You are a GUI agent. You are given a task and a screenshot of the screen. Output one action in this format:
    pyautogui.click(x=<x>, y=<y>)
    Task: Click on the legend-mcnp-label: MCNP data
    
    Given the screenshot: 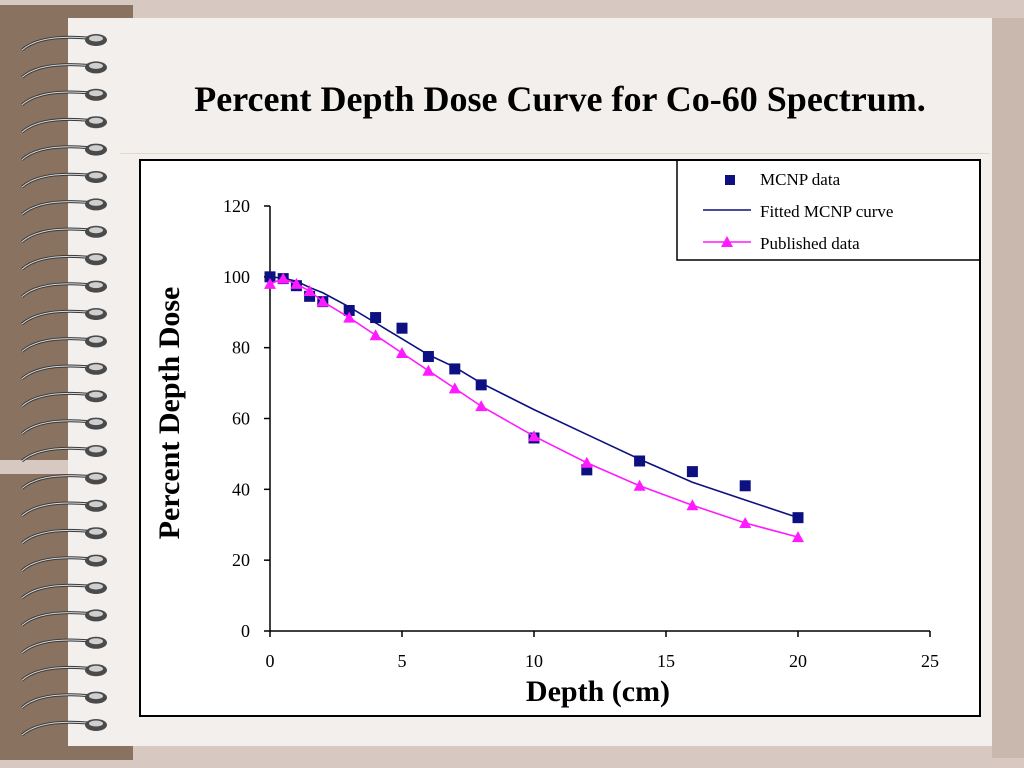 What is the action you would take?
    pyautogui.click(x=800, y=179)
    